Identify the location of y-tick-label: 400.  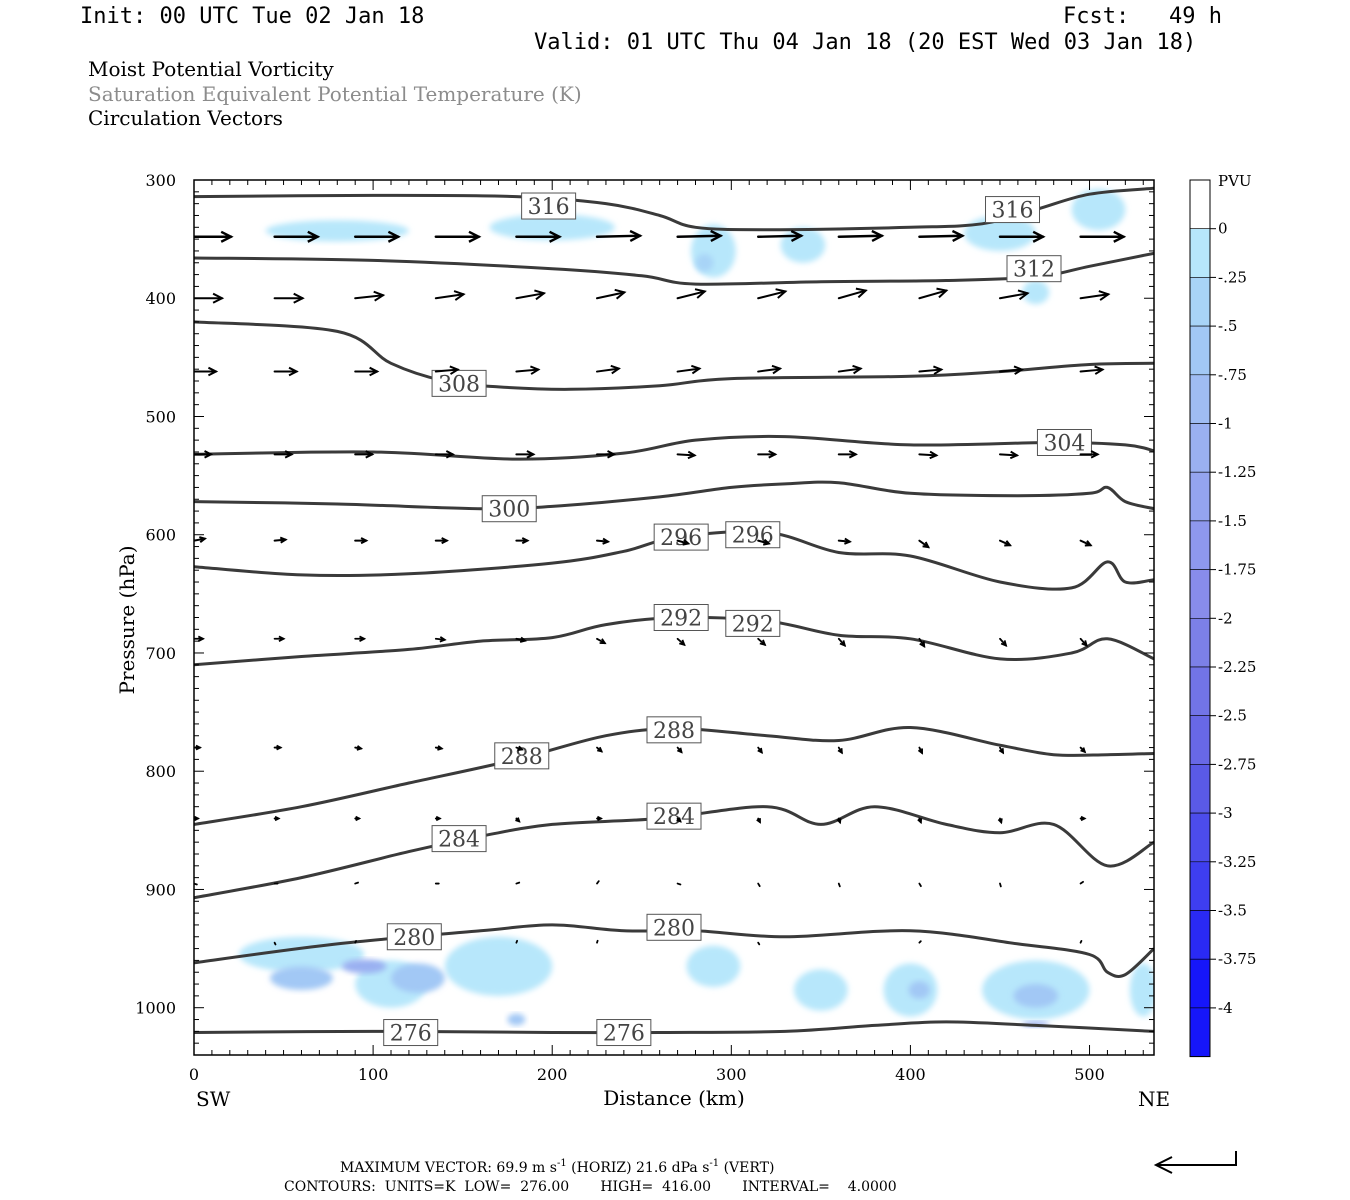
(160, 298).